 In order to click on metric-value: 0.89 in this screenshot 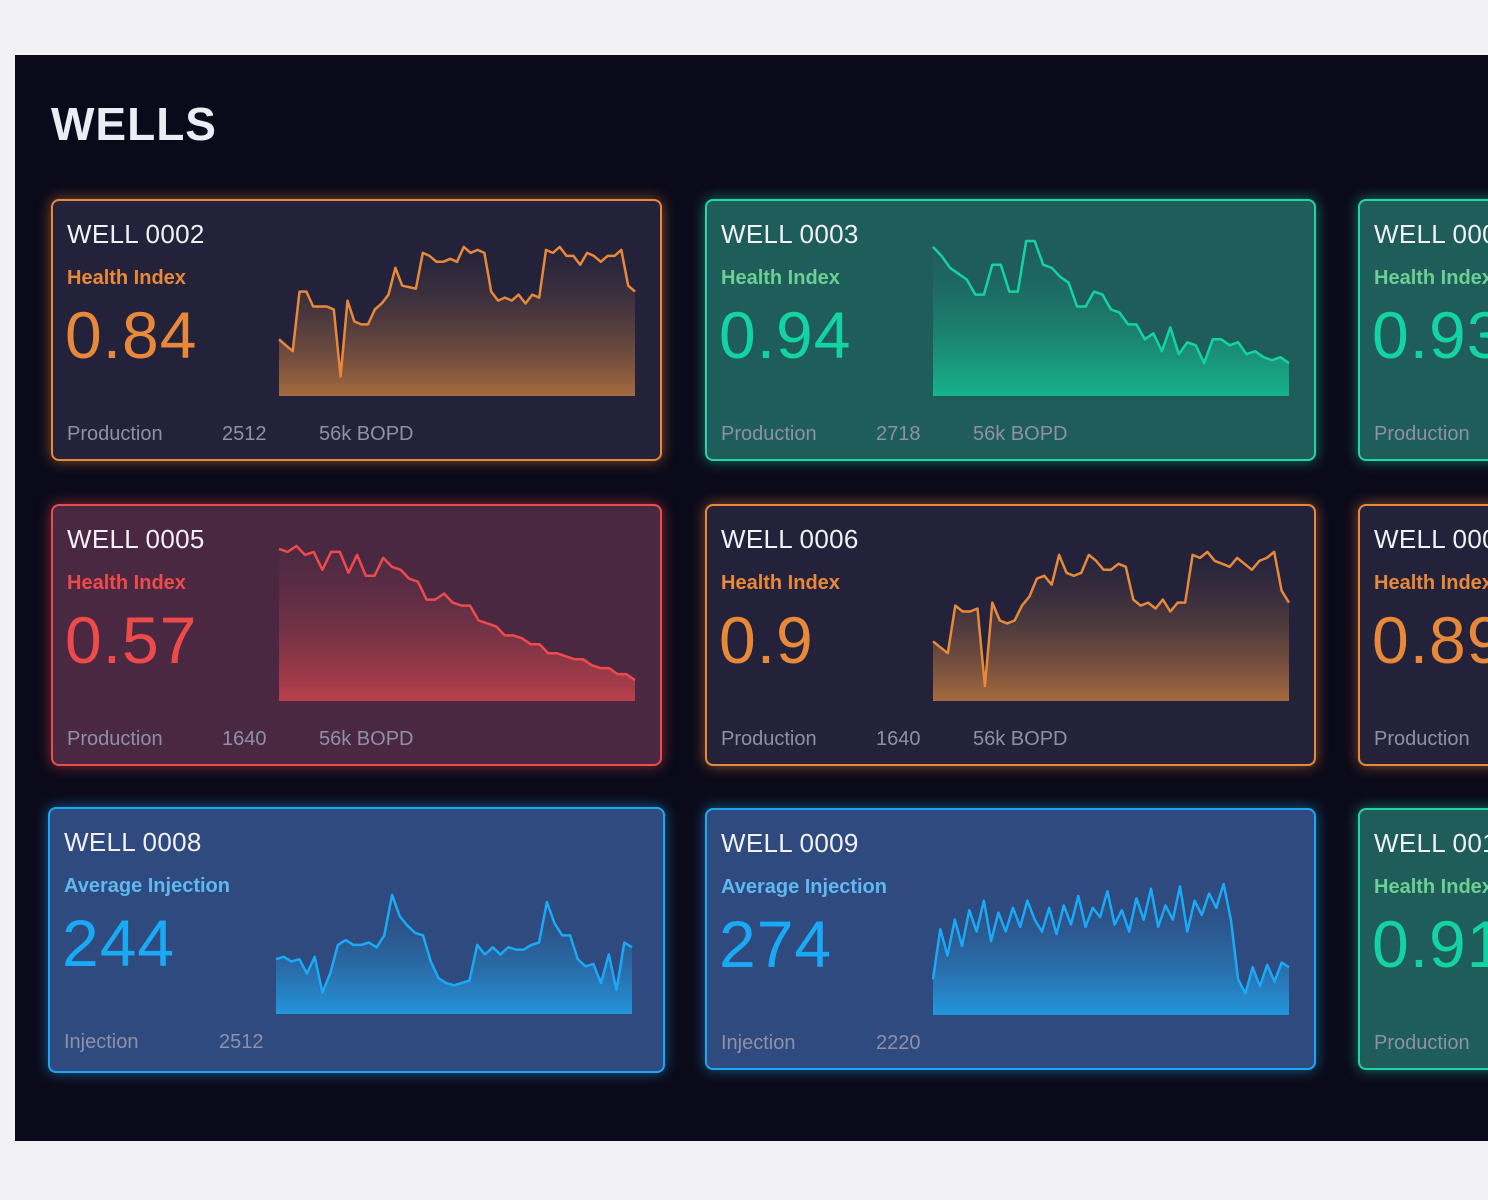, I will do `click(1430, 640)`.